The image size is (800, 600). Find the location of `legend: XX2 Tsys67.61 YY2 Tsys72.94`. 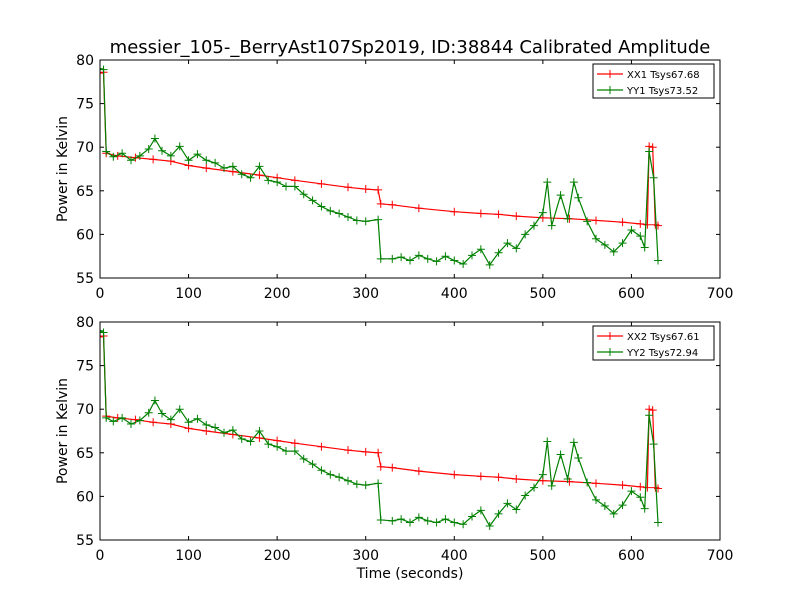

legend: XX2 Tsys67.61 YY2 Tsys72.94 is located at coordinates (653, 343).